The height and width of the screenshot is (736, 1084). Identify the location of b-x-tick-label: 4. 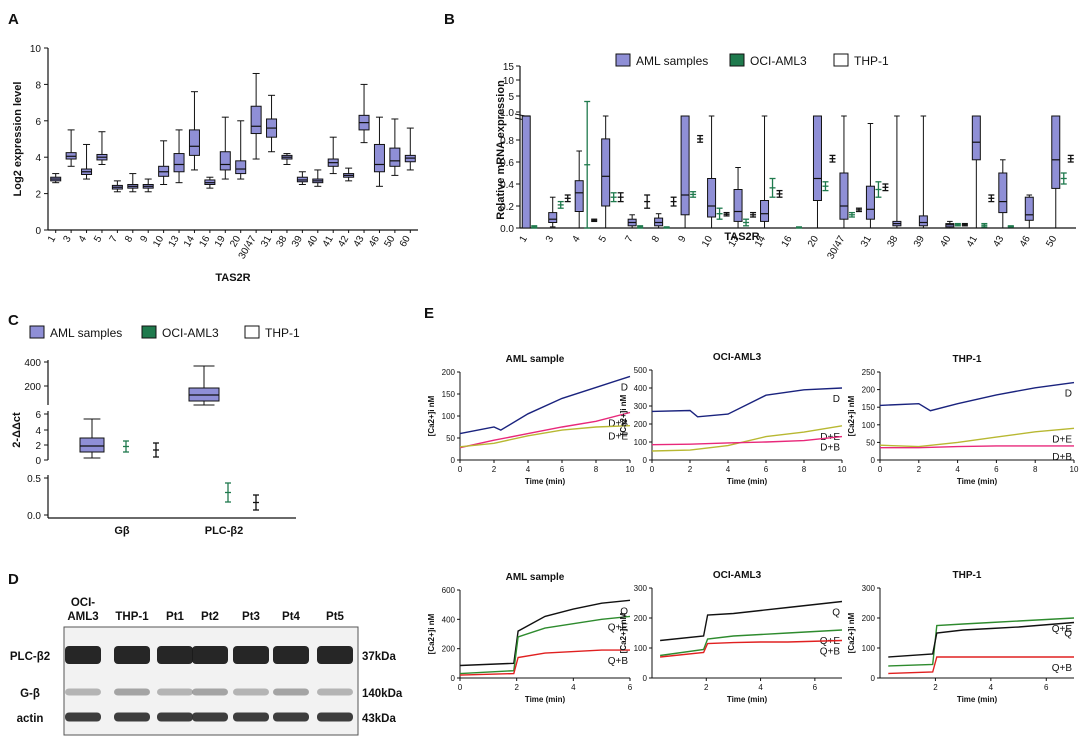
(576, 239).